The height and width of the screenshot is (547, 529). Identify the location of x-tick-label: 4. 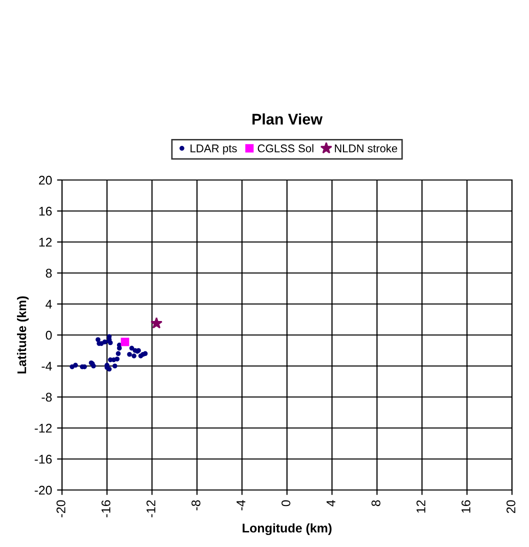
(331, 503).